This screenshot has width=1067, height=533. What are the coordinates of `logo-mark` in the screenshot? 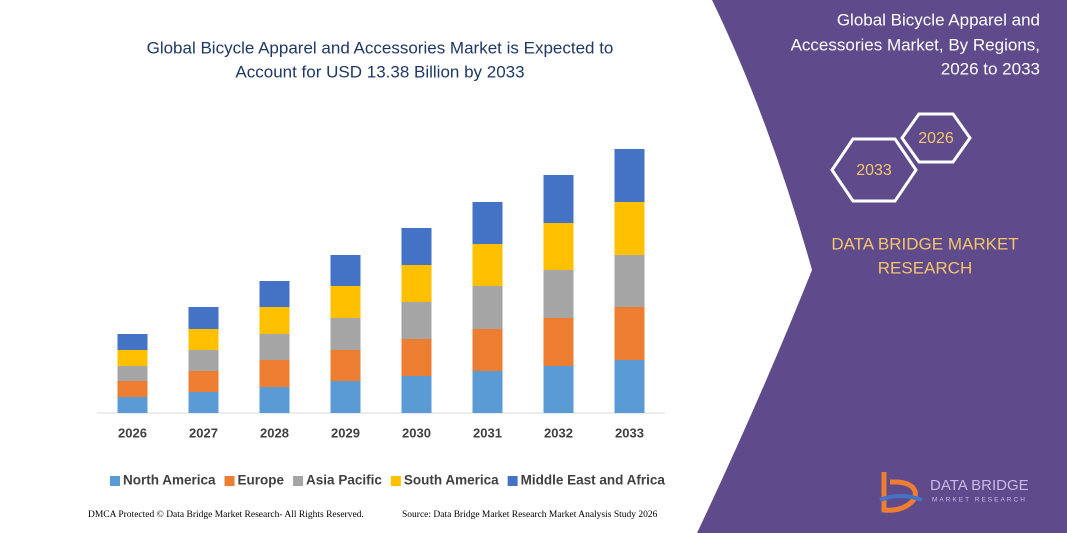 It's located at (901, 498).